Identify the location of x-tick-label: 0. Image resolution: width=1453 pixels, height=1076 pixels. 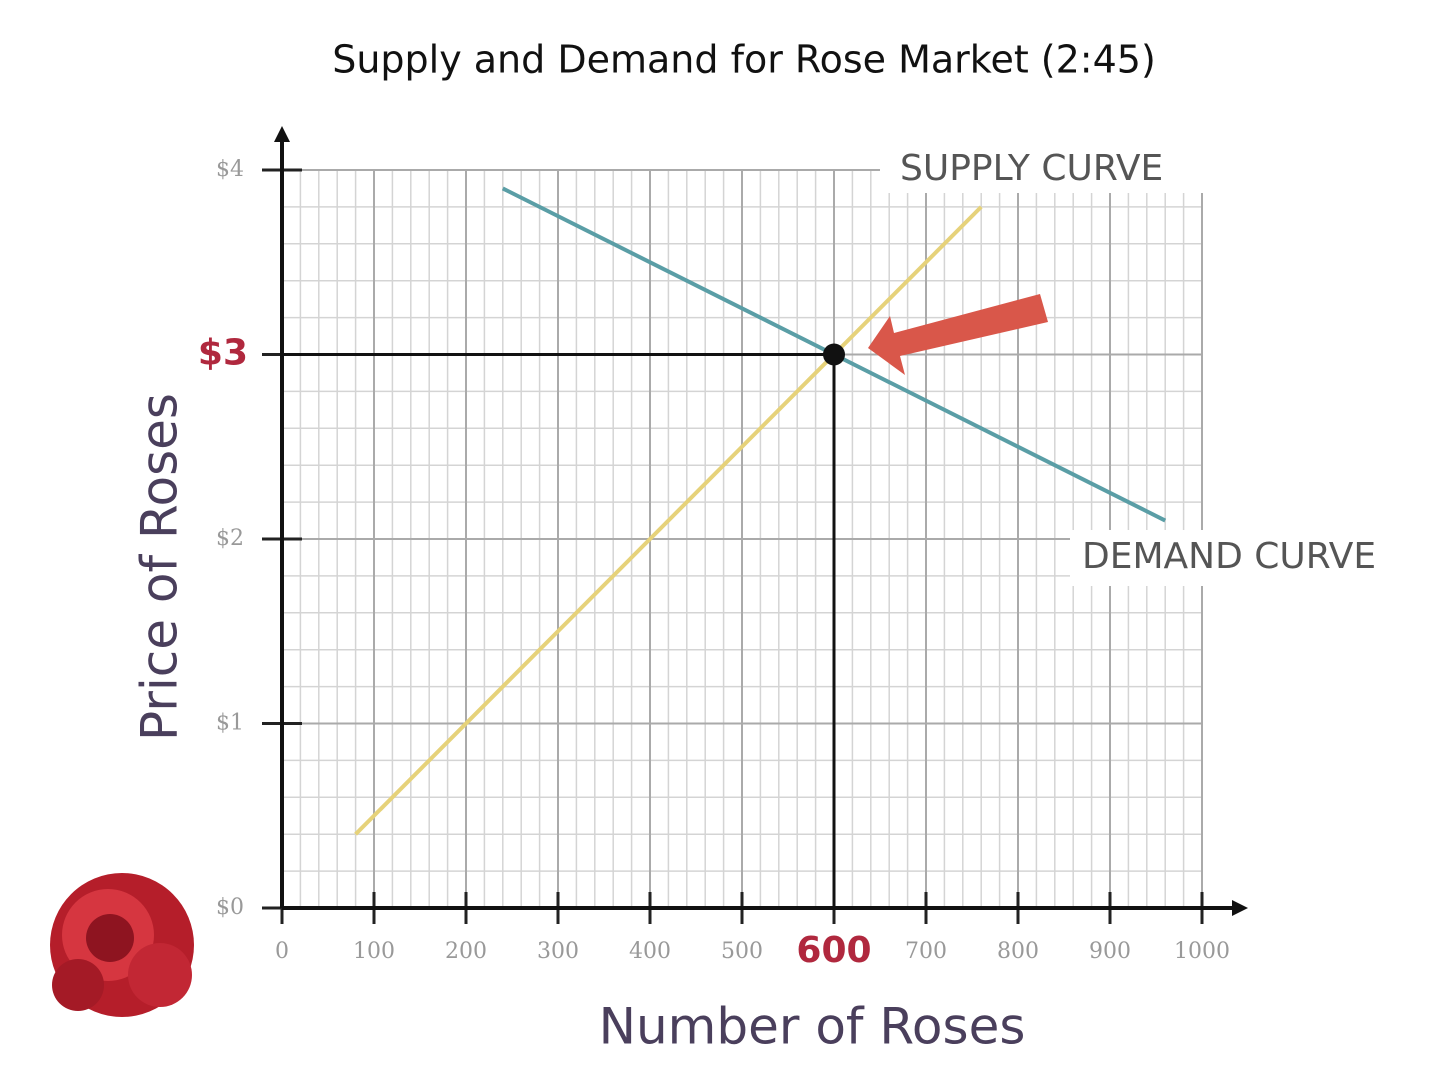
(282, 951).